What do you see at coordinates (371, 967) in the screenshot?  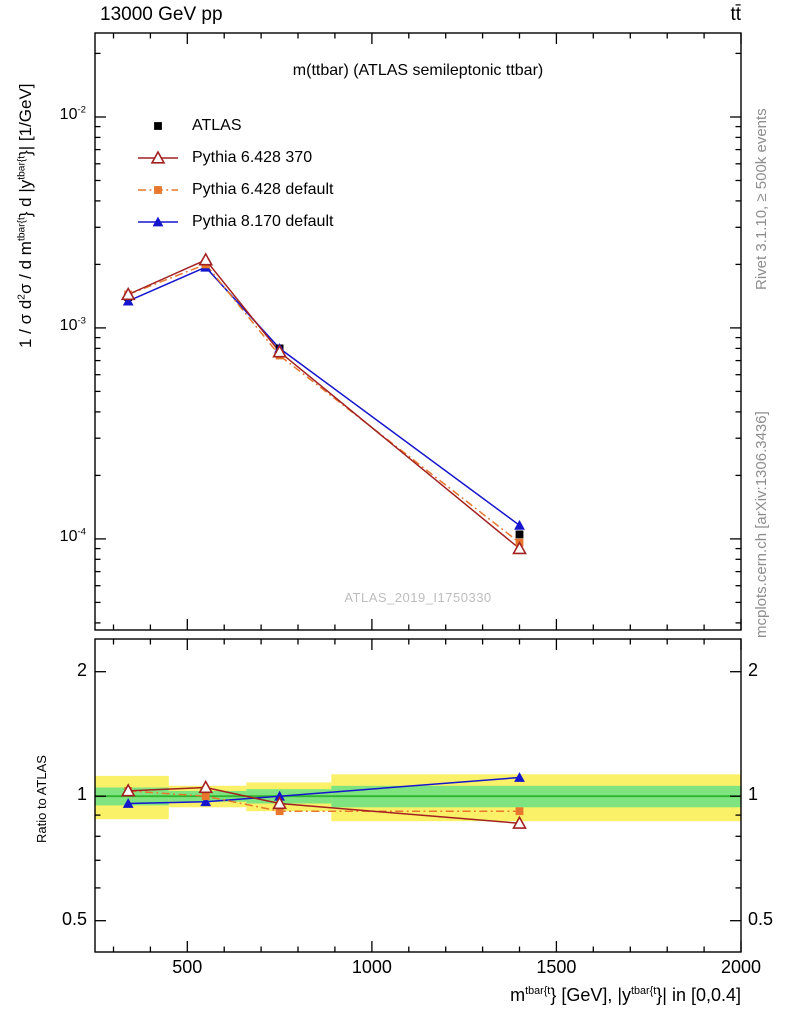 I see `x-tick-label: 1000` at bounding box center [371, 967].